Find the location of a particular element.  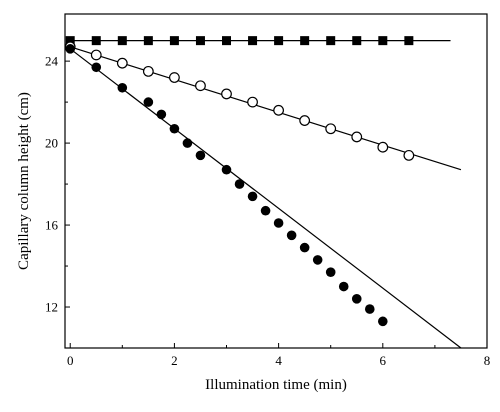

x-tick-label: 2 is located at coordinates (174, 360).